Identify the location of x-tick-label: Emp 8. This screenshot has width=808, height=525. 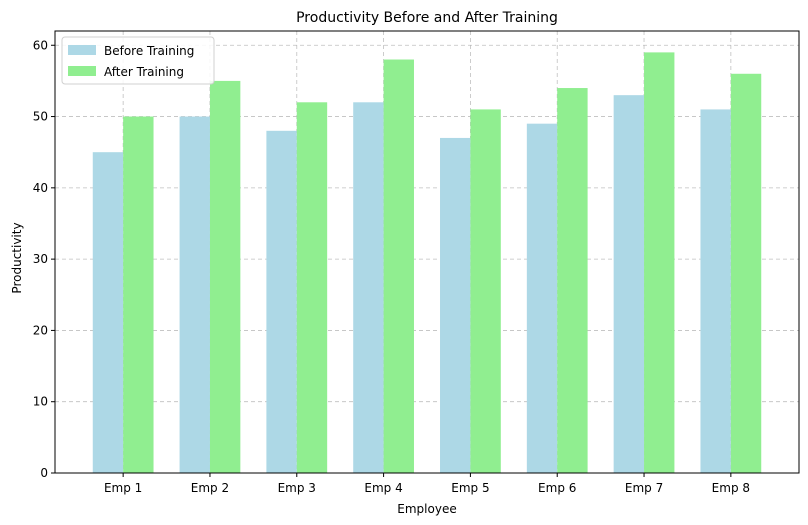
(731, 488).